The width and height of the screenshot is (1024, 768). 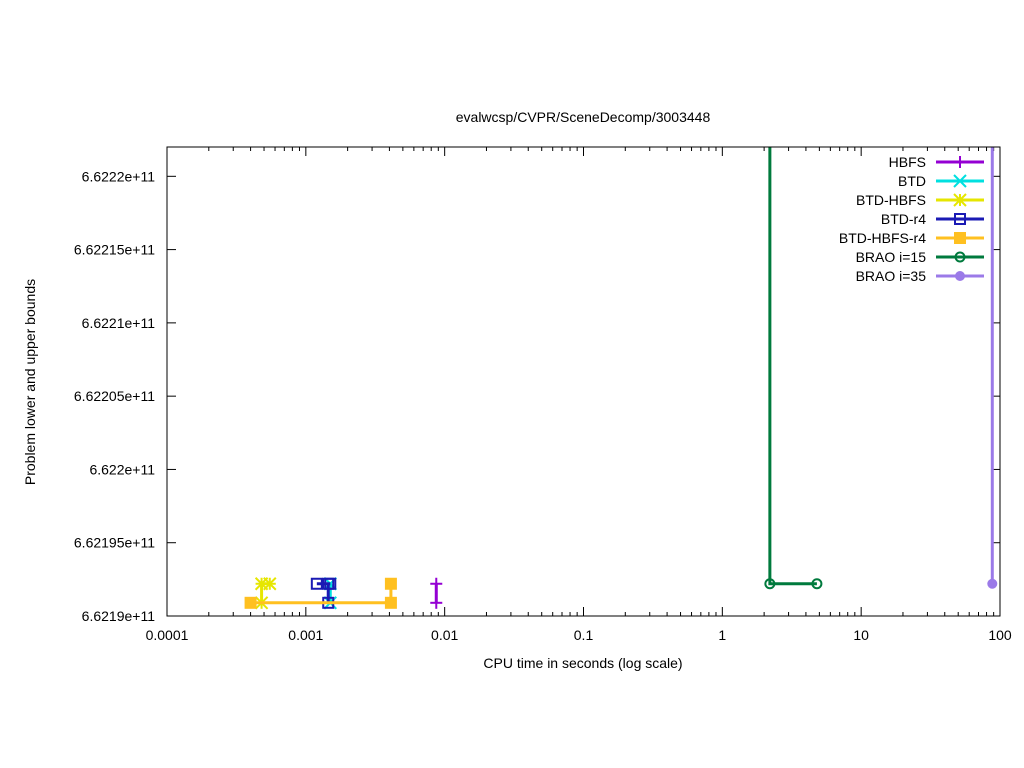 I want to click on x-tick-label: 0.1, so click(x=584, y=635).